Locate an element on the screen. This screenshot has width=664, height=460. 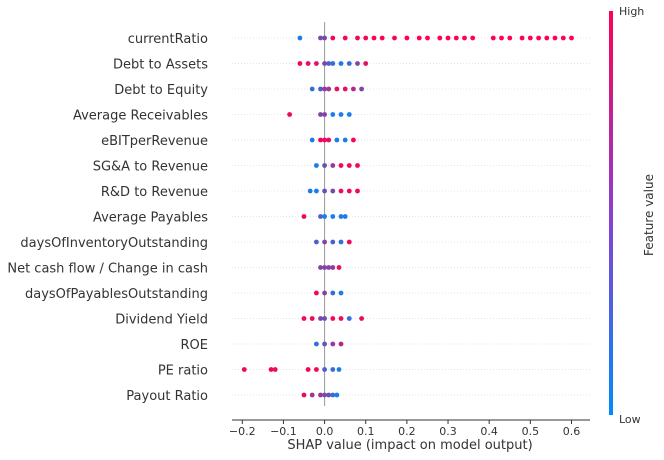
x-tick-label: 0.5 is located at coordinates (531, 431).